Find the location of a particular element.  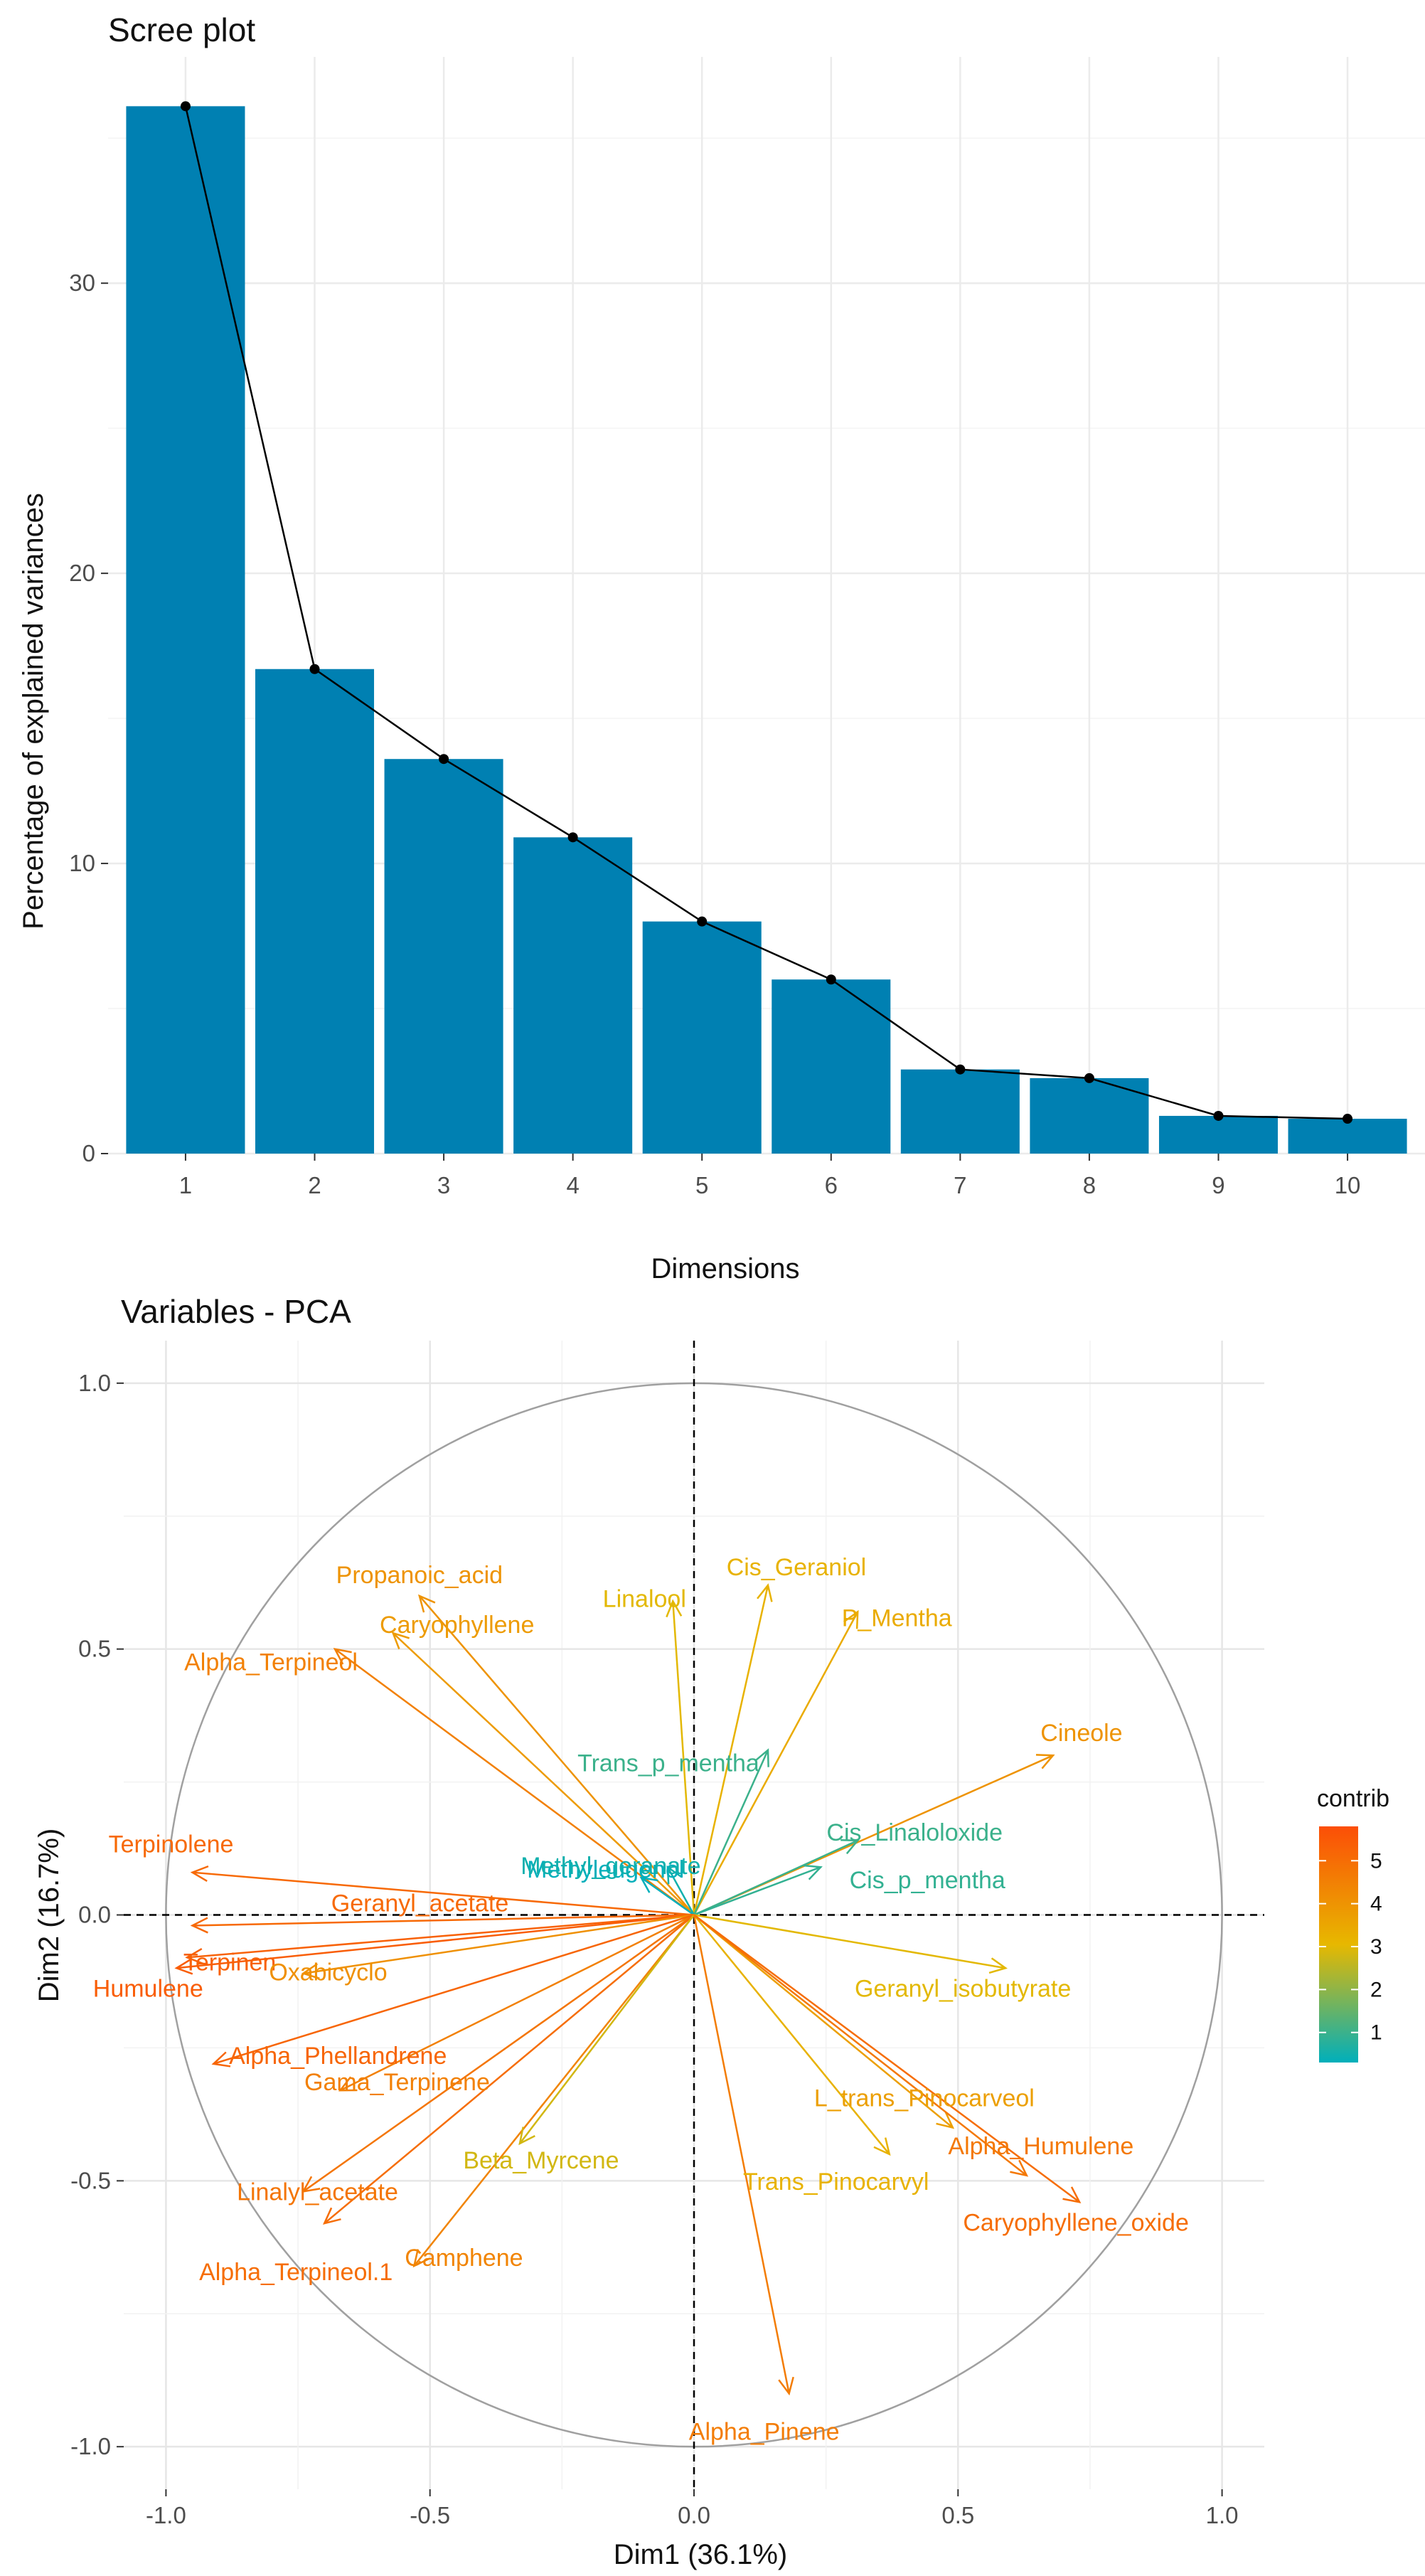

variable-label: Caryophyllene_oxide is located at coordinates (1076, 2222).